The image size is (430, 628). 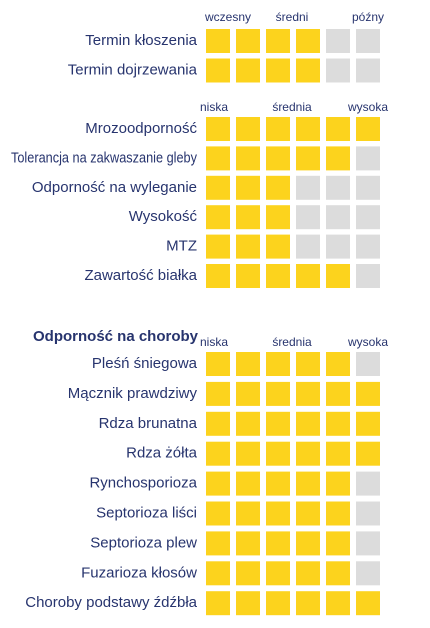 I want to click on row-label: Pleśń śniegowa, so click(x=145, y=363).